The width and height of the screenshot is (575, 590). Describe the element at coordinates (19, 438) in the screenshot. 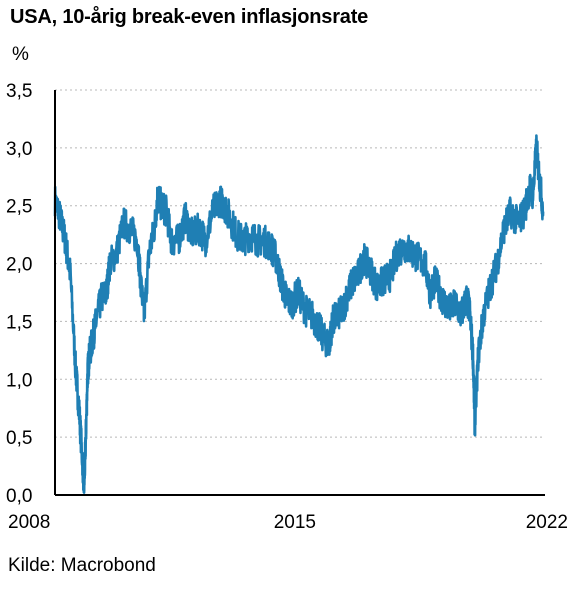

I see `y-tick-label: 0,5` at that location.